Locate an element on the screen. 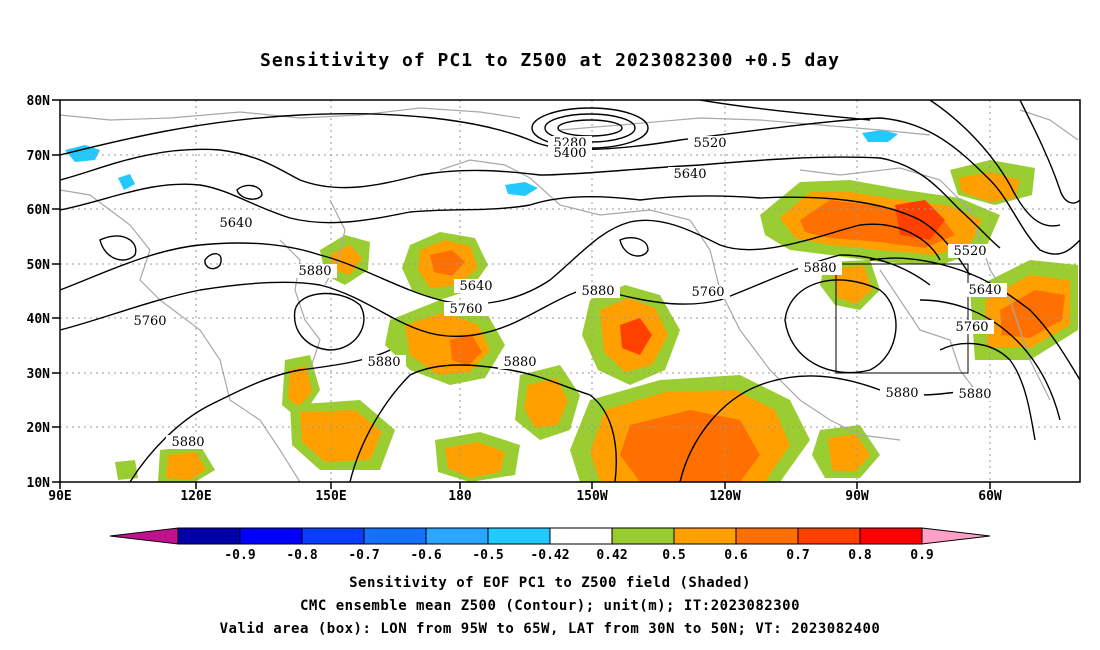  longitude-labels: 90E 120E 150E 180 150W 120W 90W 60W is located at coordinates (525, 496).